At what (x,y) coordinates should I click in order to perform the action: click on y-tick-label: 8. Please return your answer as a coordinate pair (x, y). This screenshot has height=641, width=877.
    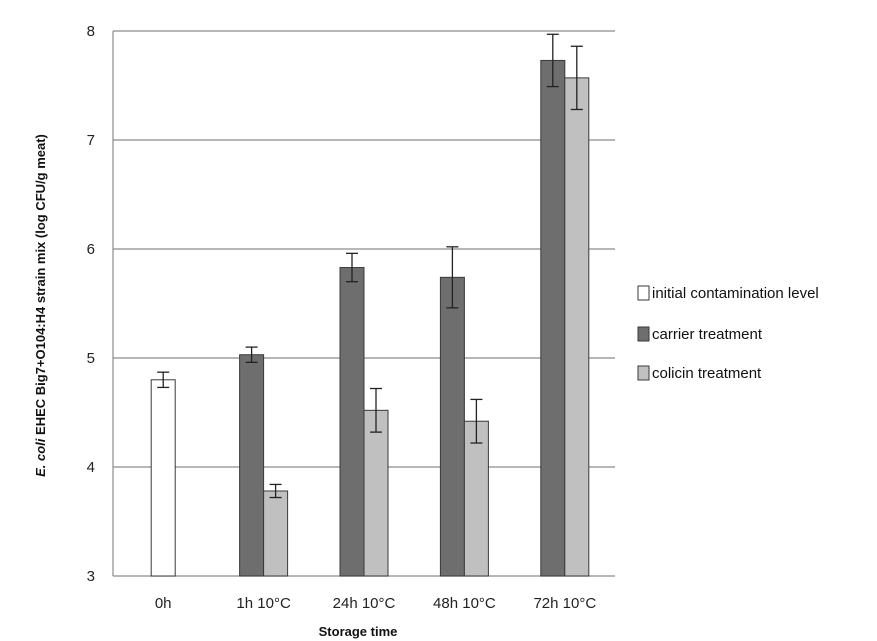
    Looking at the image, I should click on (91, 31).